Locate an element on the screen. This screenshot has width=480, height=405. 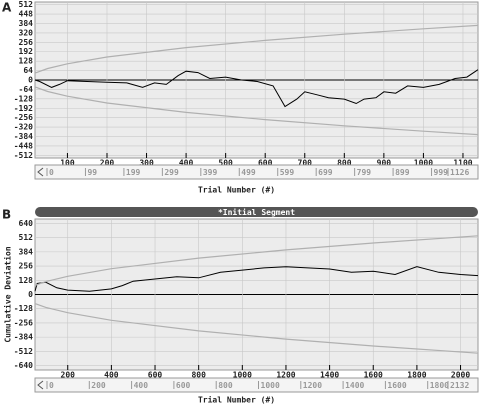
scroll-label: 199 is located at coordinates (133, 172).